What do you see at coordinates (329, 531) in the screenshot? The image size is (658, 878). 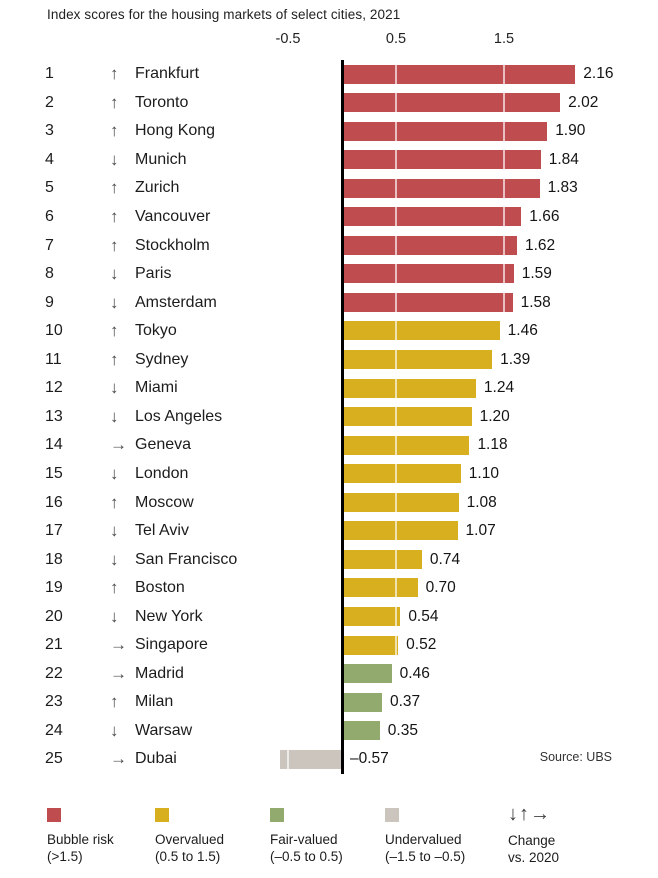 I see `chart-row: 17 ↓ Tel Aviv 1.07` at bounding box center [329, 531].